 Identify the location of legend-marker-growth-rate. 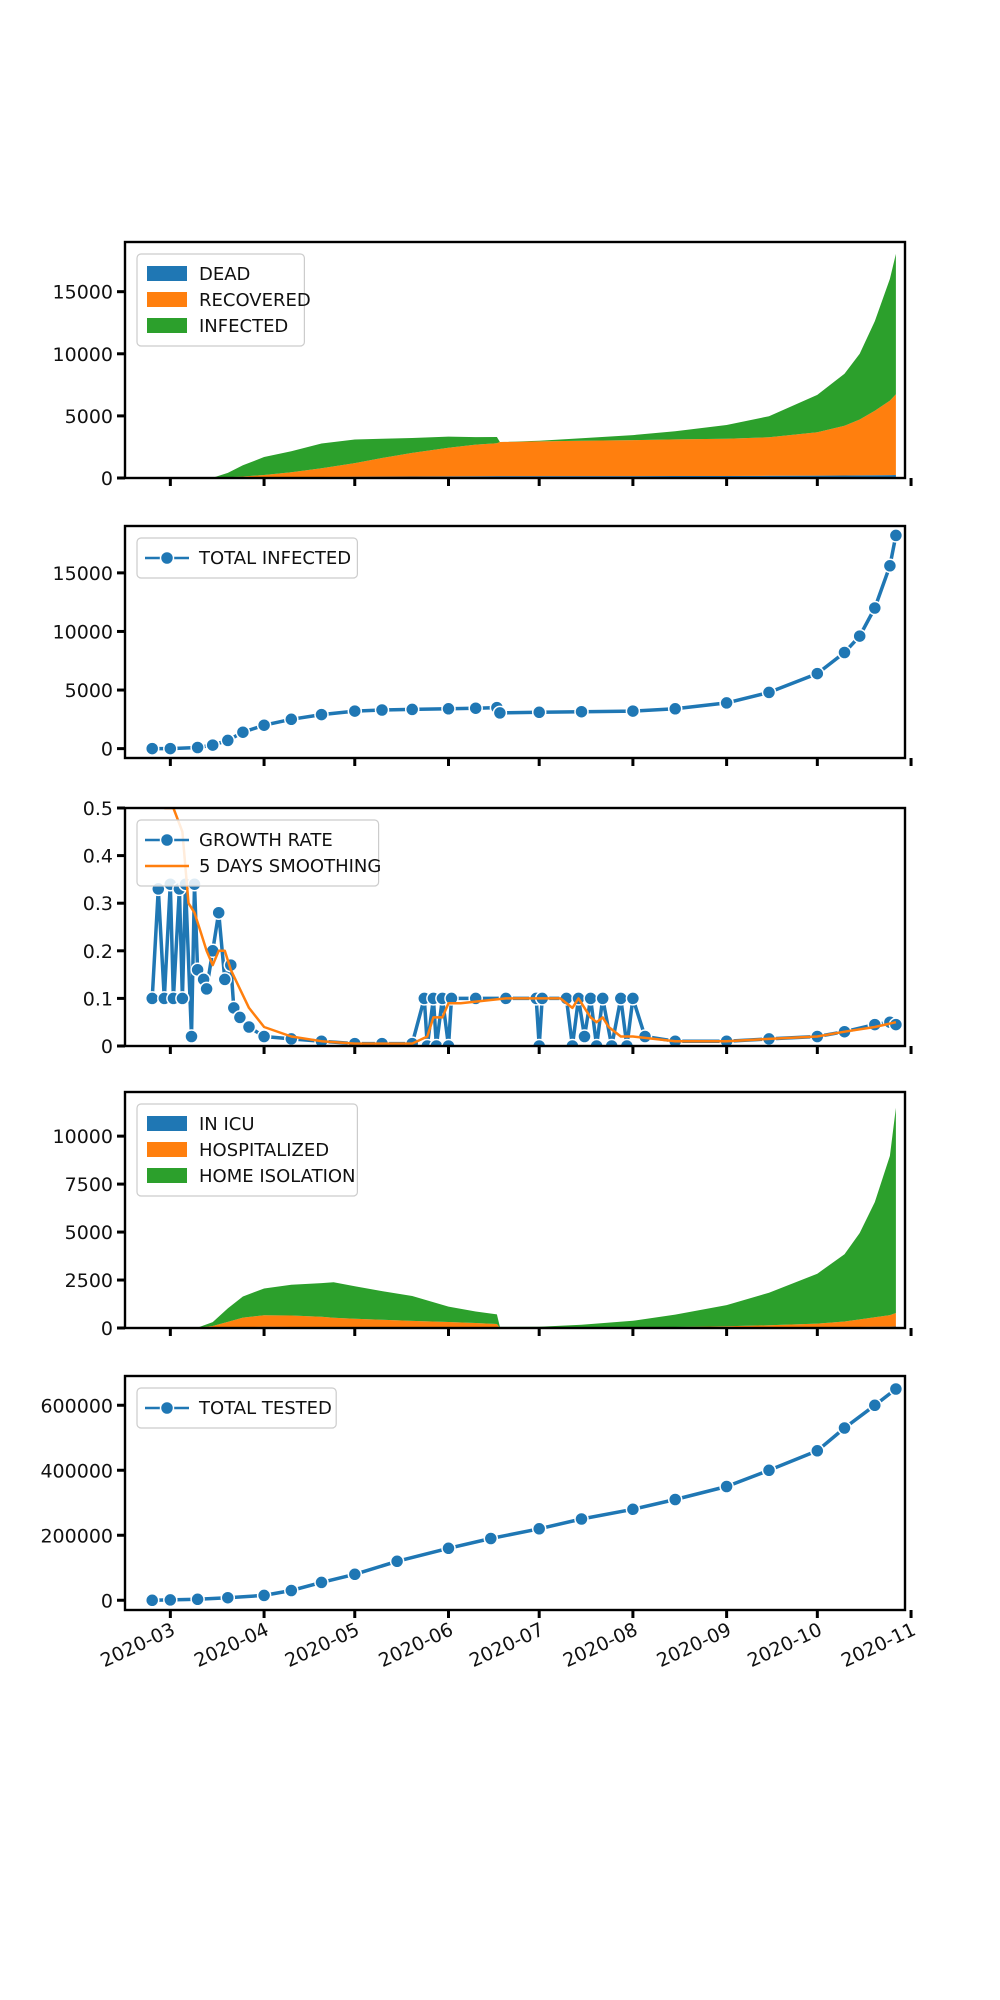
(167, 840).